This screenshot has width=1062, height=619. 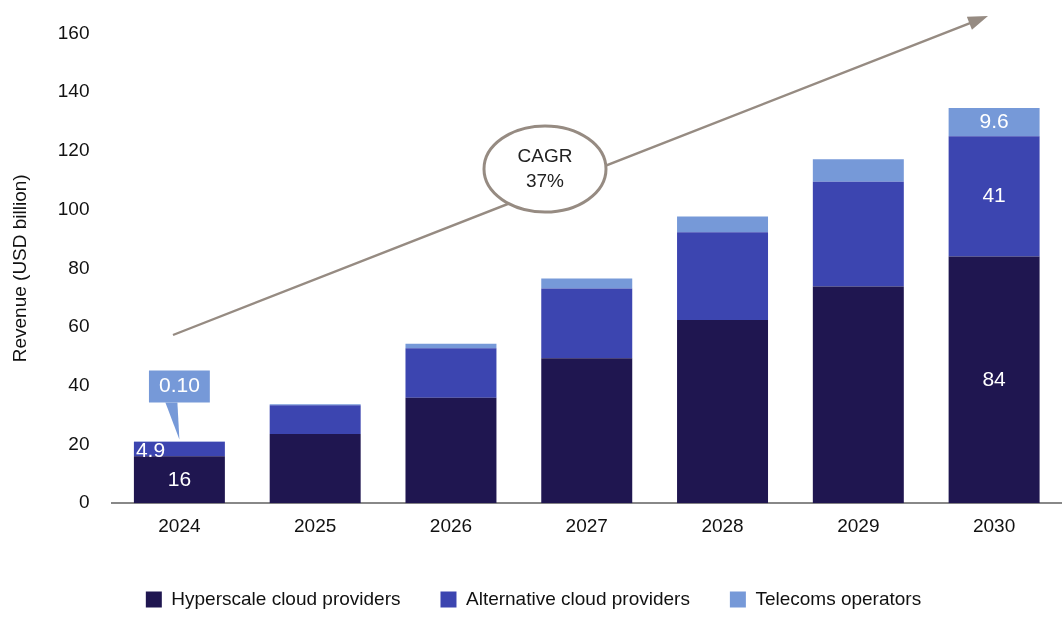 What do you see at coordinates (858, 525) in the screenshot?
I see `x-tick-label: 2029` at bounding box center [858, 525].